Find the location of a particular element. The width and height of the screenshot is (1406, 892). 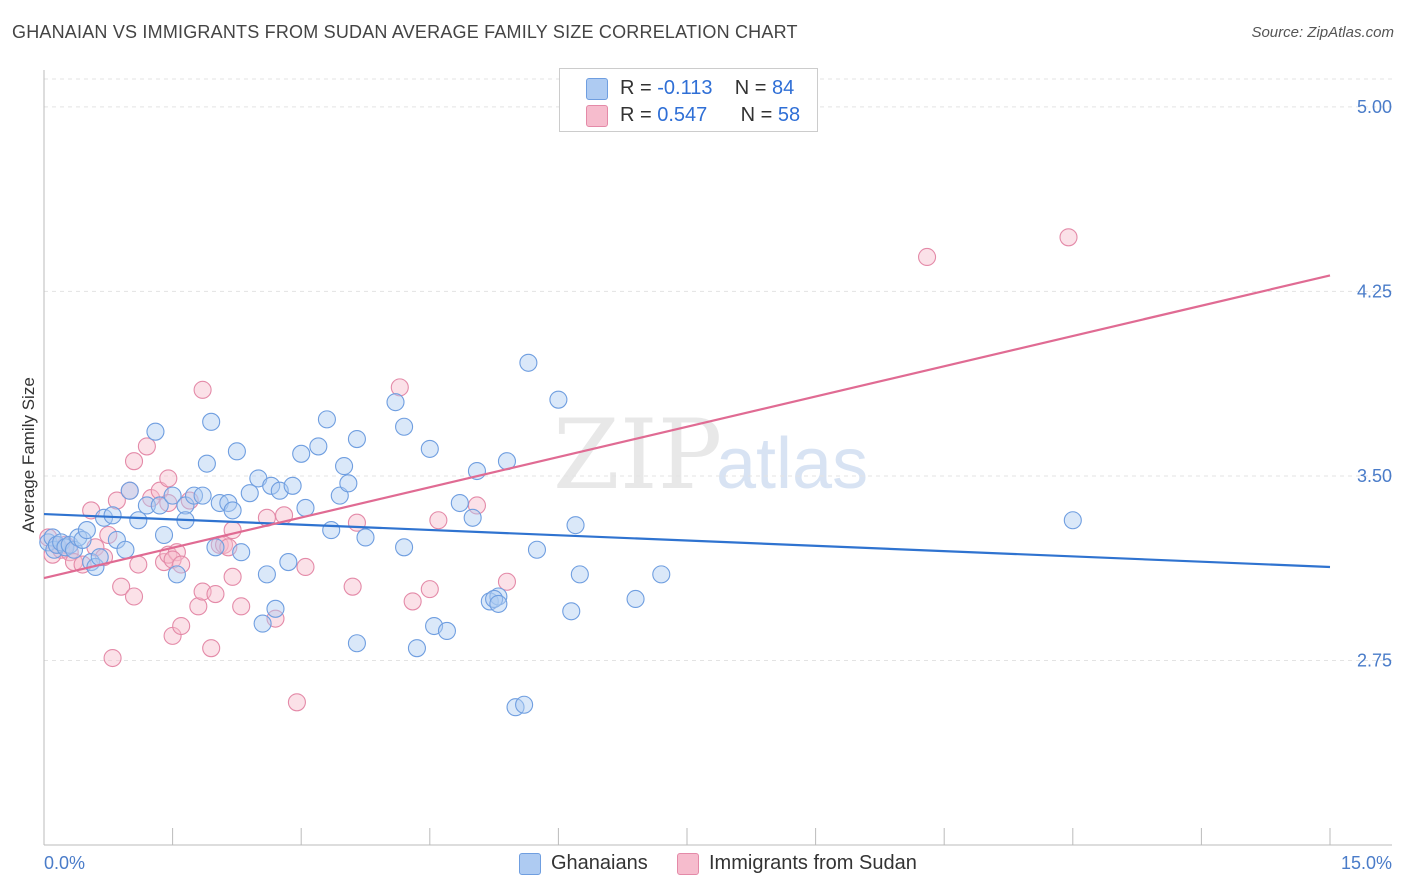

bottom-legend-label-sudan: Immigrants from Sudan is located at coordinates (813, 863).